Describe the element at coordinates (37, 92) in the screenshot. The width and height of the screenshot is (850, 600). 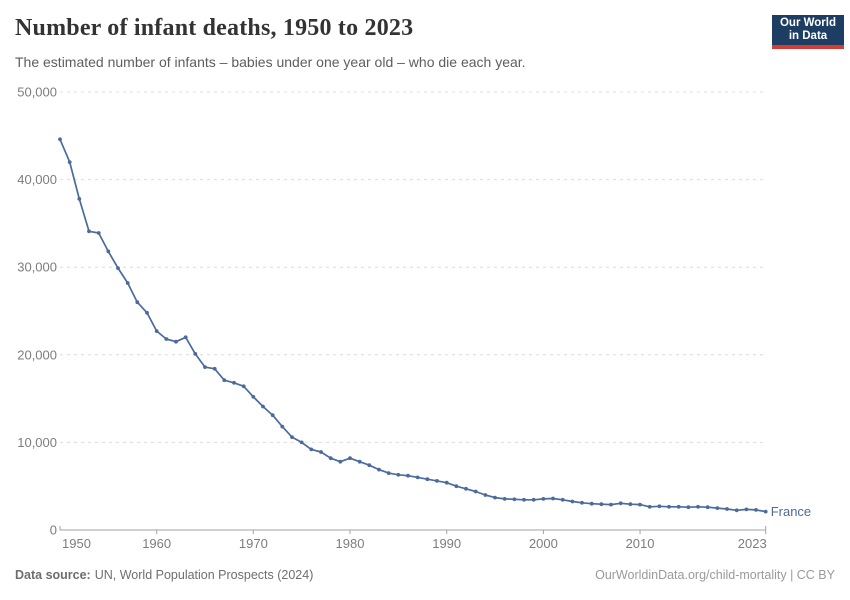
I see `y-tick-label: 50,000` at that location.